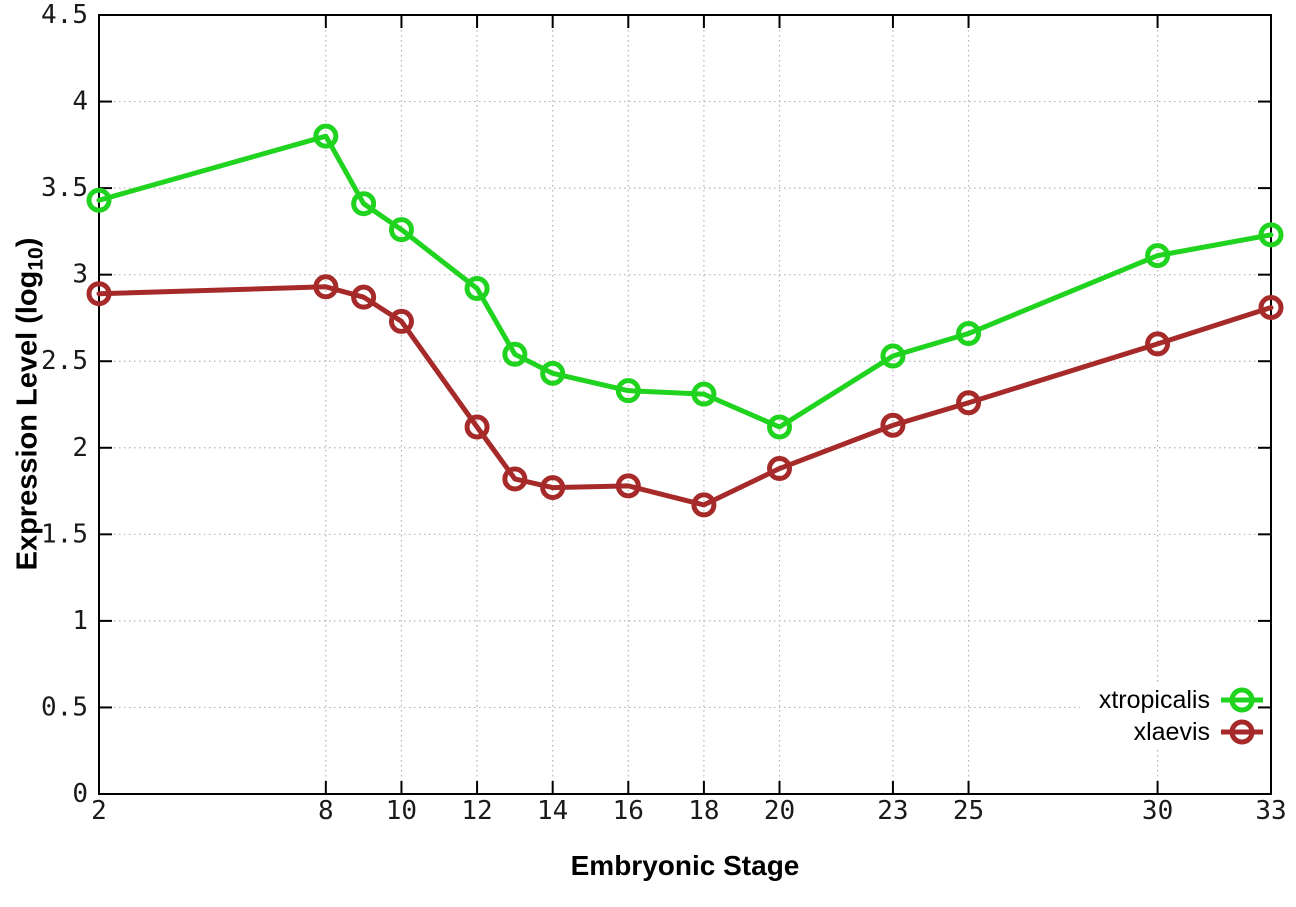  What do you see at coordinates (779, 811) in the screenshot?
I see `x-tick-label: 20` at bounding box center [779, 811].